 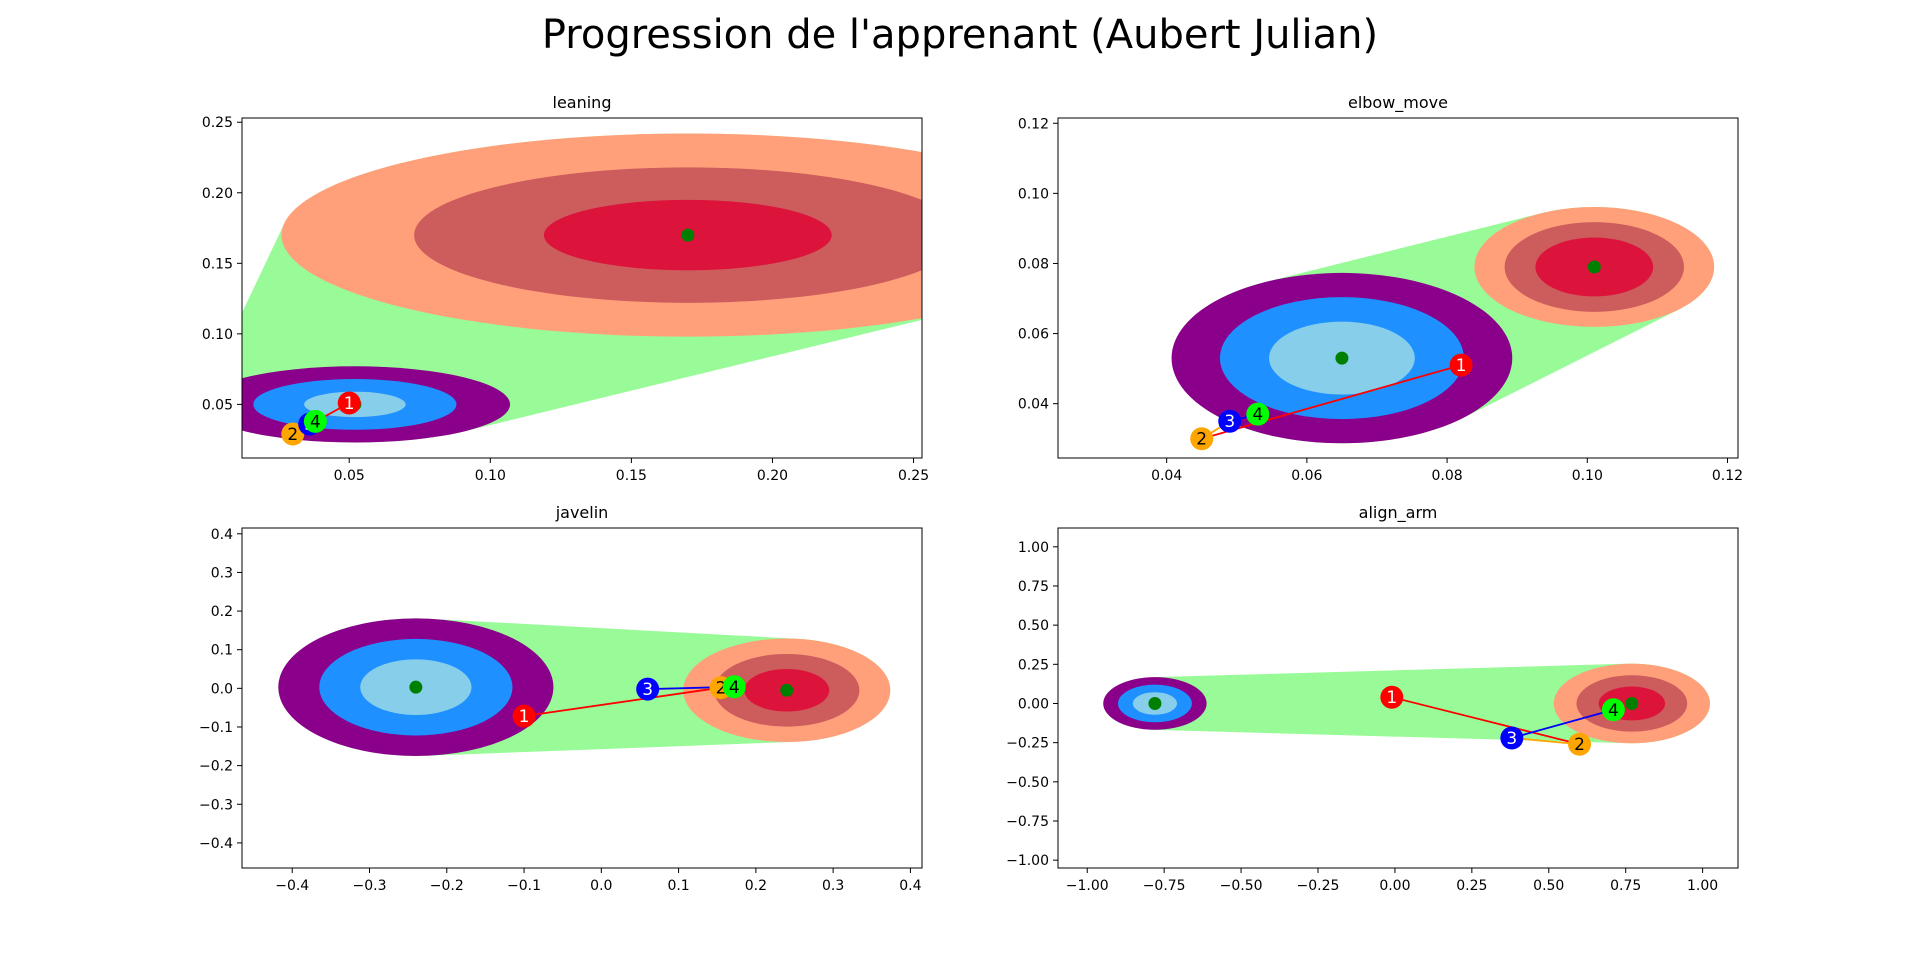 I want to click on x-tick-label: 0.3, so click(x=833, y=886).